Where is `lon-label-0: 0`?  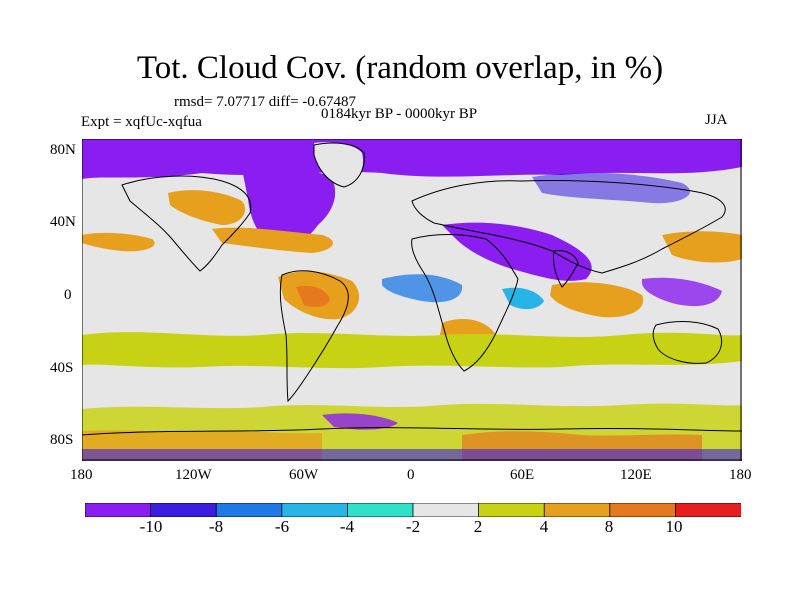 lon-label-0: 0 is located at coordinates (411, 475).